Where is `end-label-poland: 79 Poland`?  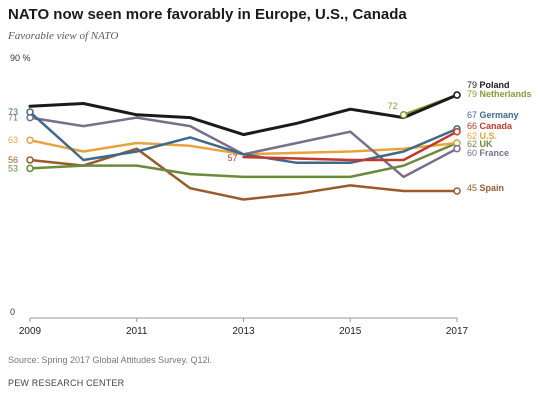 end-label-poland: 79 Poland is located at coordinates (488, 85).